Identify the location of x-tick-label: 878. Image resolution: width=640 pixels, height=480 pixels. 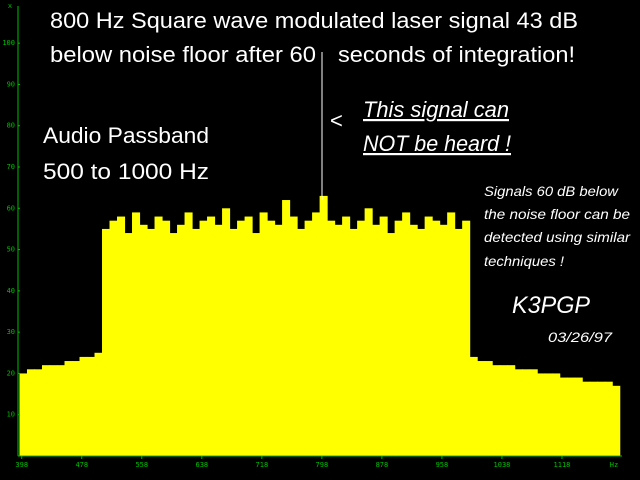
(382, 465).